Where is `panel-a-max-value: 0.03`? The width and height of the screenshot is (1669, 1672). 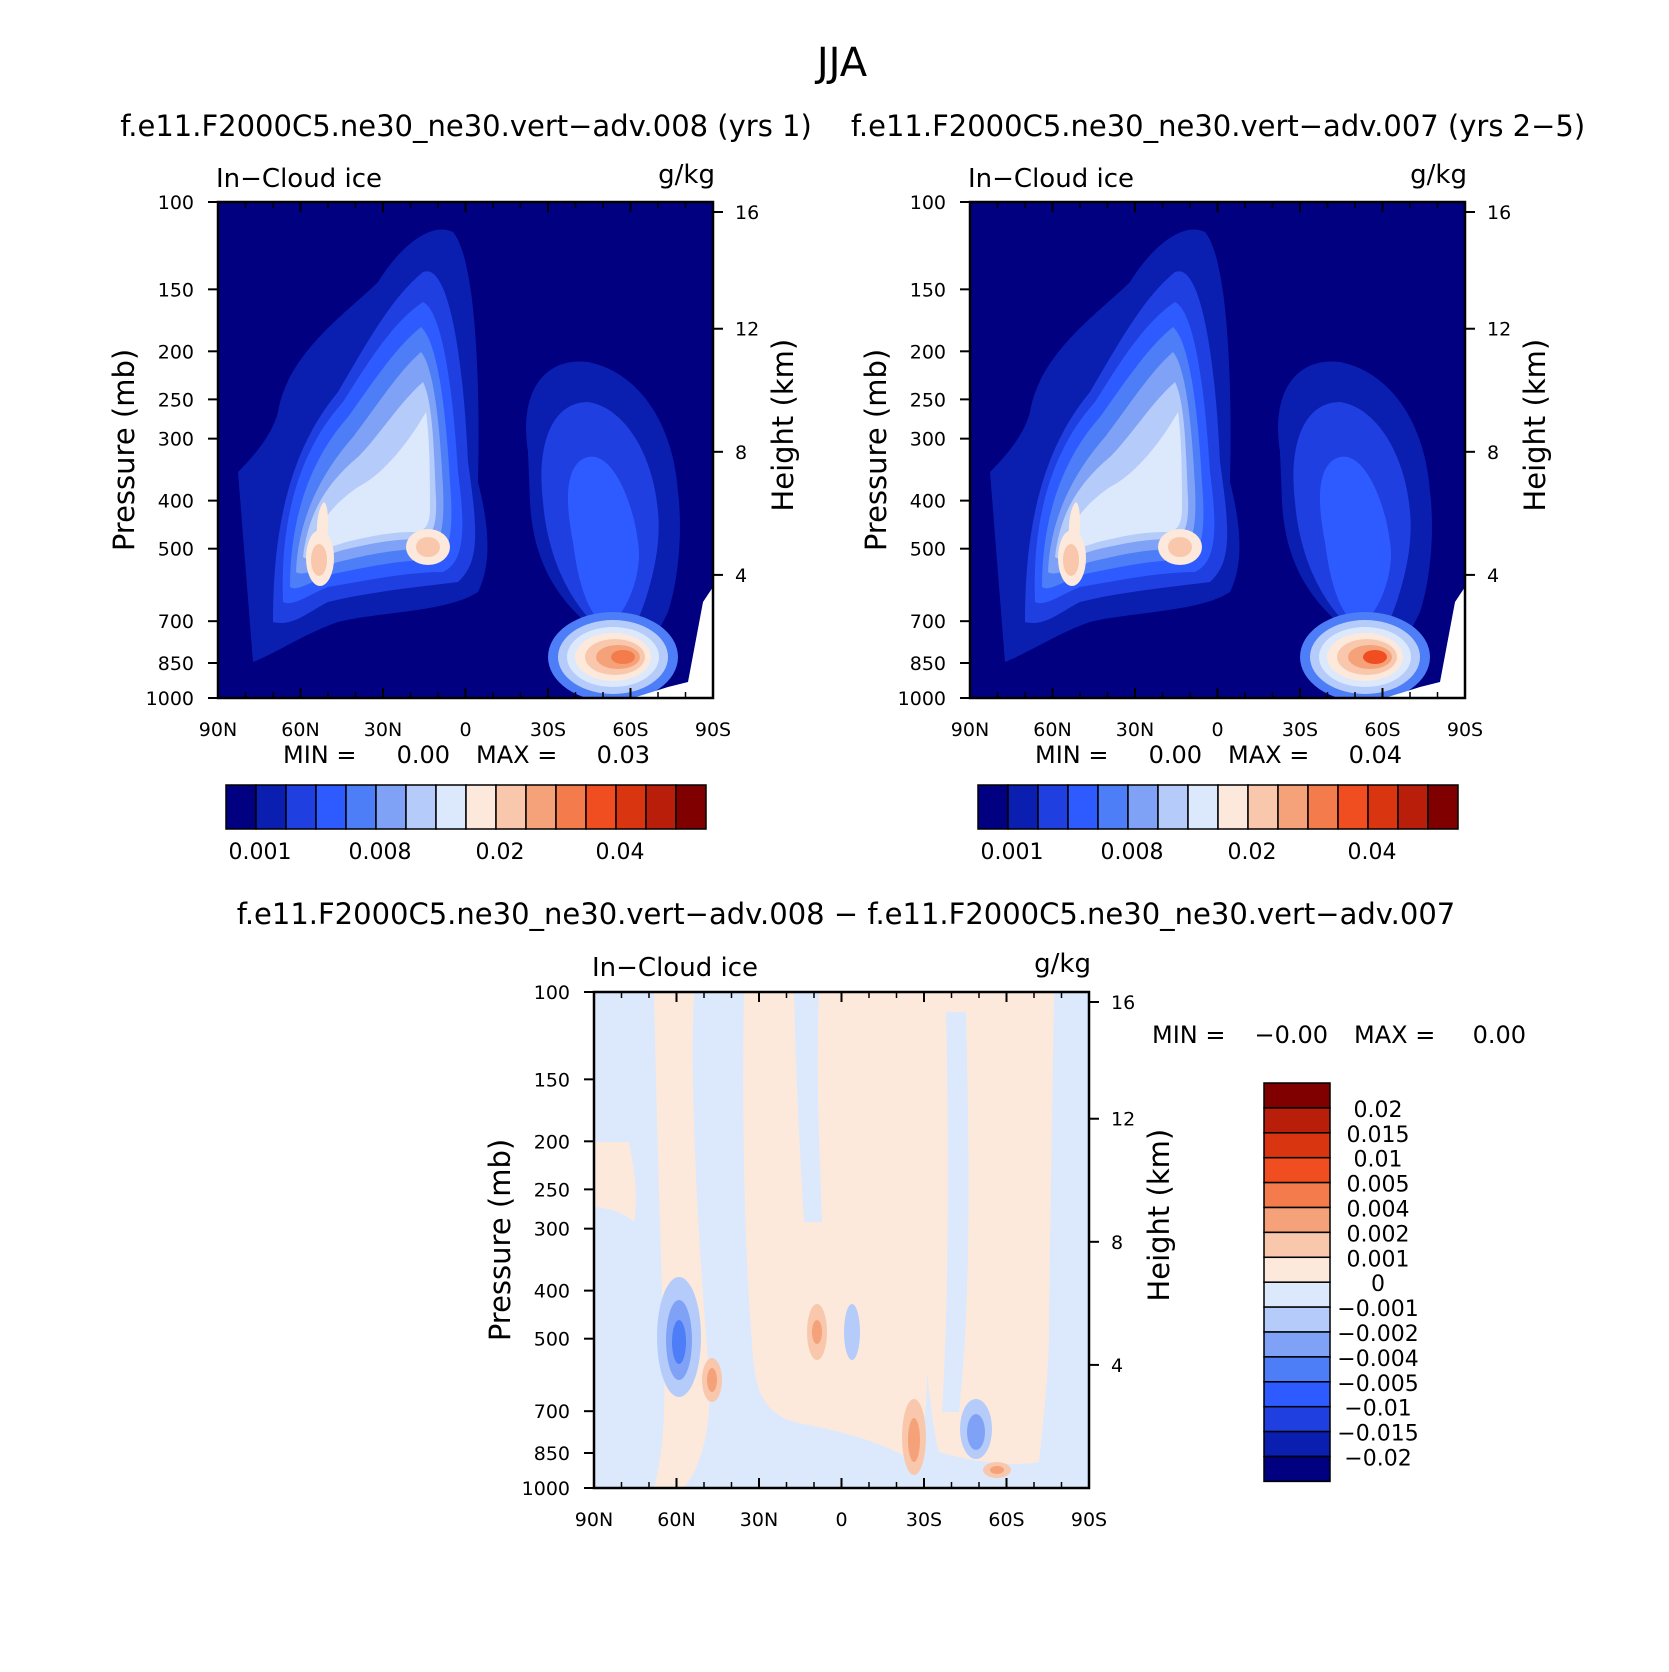 panel-a-max-value: 0.03 is located at coordinates (623, 755).